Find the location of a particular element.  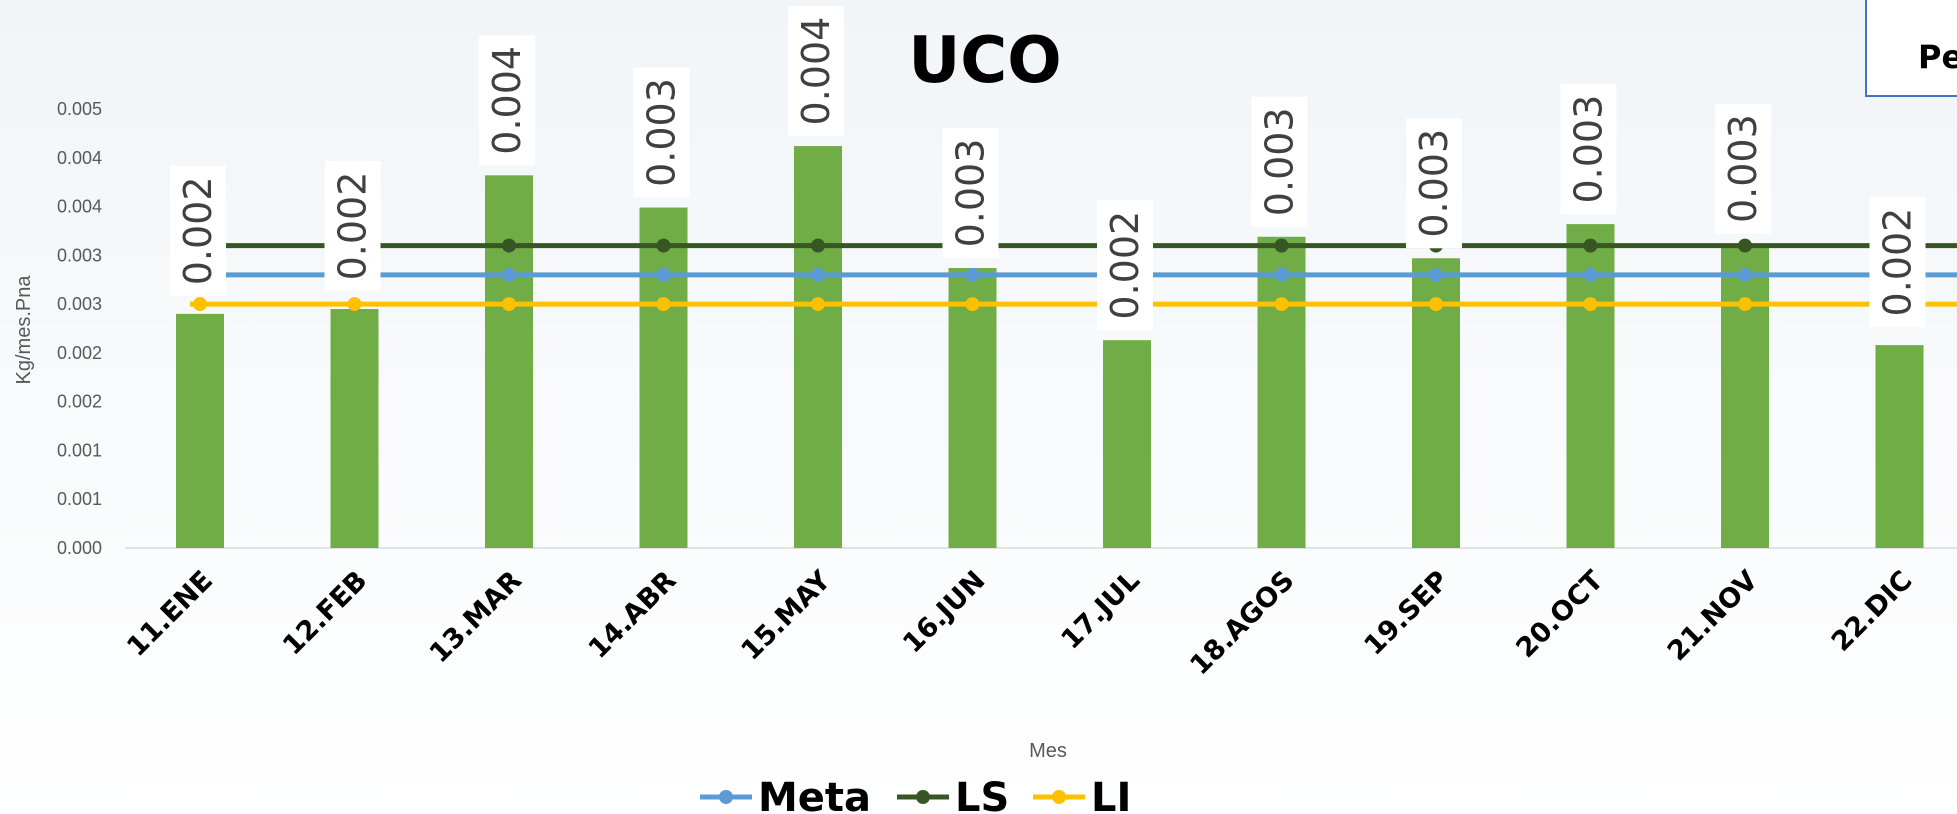

bar-21.NOV is located at coordinates (1745, 396).